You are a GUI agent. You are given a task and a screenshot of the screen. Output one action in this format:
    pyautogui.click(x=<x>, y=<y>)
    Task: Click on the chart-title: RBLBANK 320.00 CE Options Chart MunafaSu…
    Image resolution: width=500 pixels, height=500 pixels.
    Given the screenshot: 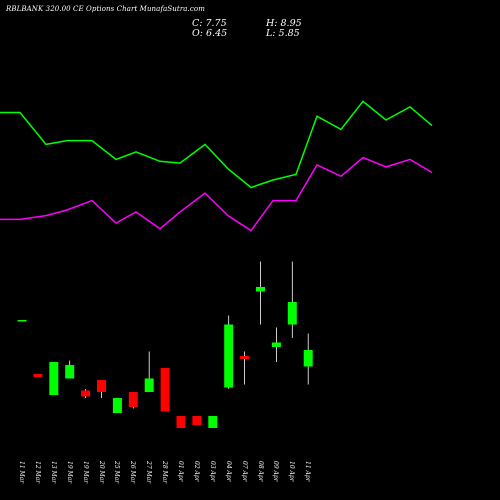 What is the action you would take?
    pyautogui.click(x=105, y=9)
    